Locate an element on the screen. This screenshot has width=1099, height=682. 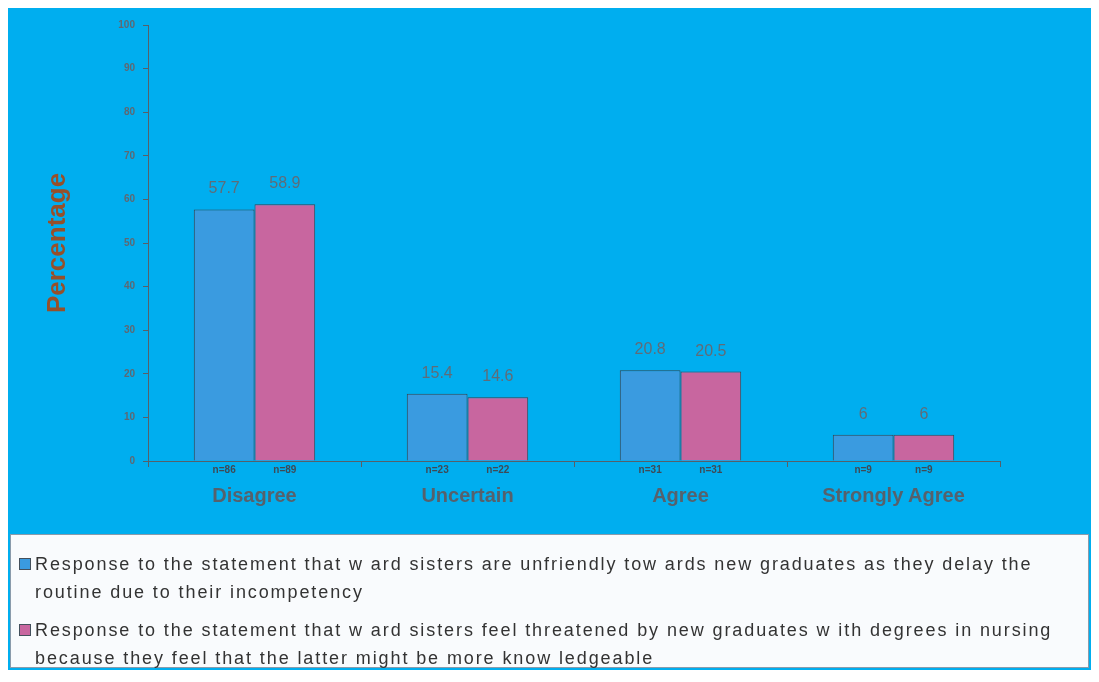
y-tick-label: 70 is located at coordinates (129, 155).